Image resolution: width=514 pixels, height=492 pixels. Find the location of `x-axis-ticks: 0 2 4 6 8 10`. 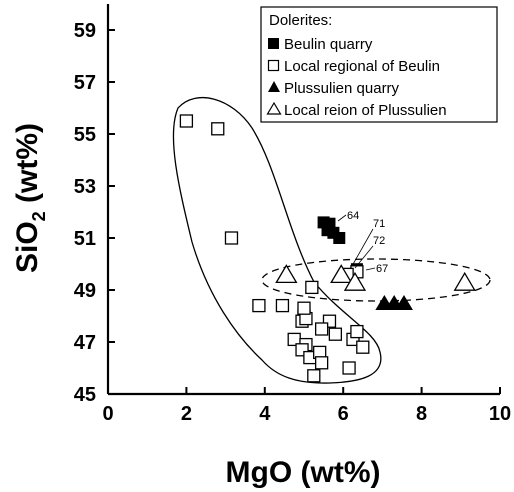

x-axis-ticks: 0 2 4 6 8 10 is located at coordinates (306, 406).